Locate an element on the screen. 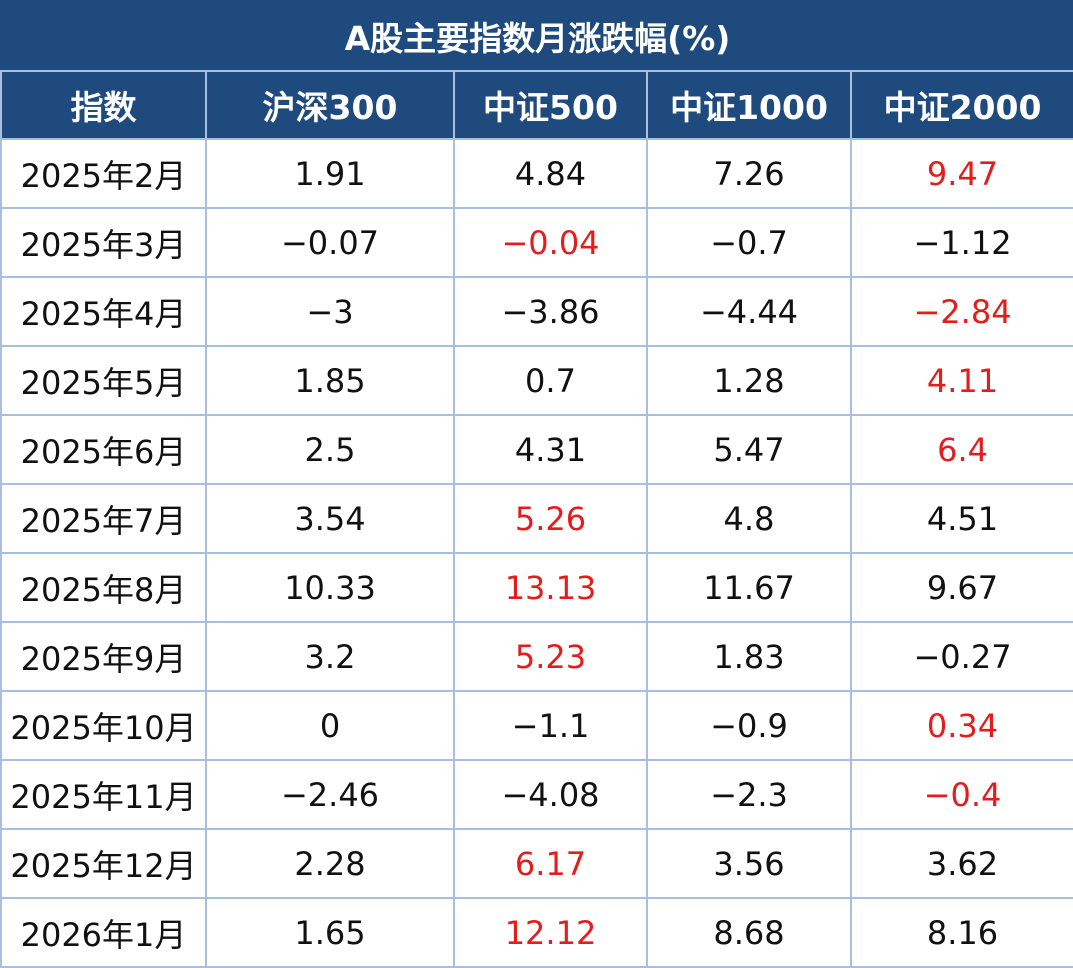 The width and height of the screenshot is (1073, 968). value-cell: −0.04 is located at coordinates (550, 242).